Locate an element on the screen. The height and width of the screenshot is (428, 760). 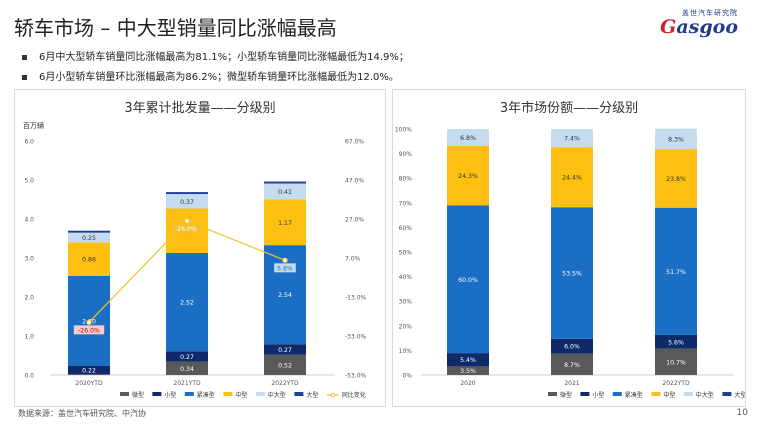
data-label-midlarge: 8.3% is located at coordinates (676, 139).